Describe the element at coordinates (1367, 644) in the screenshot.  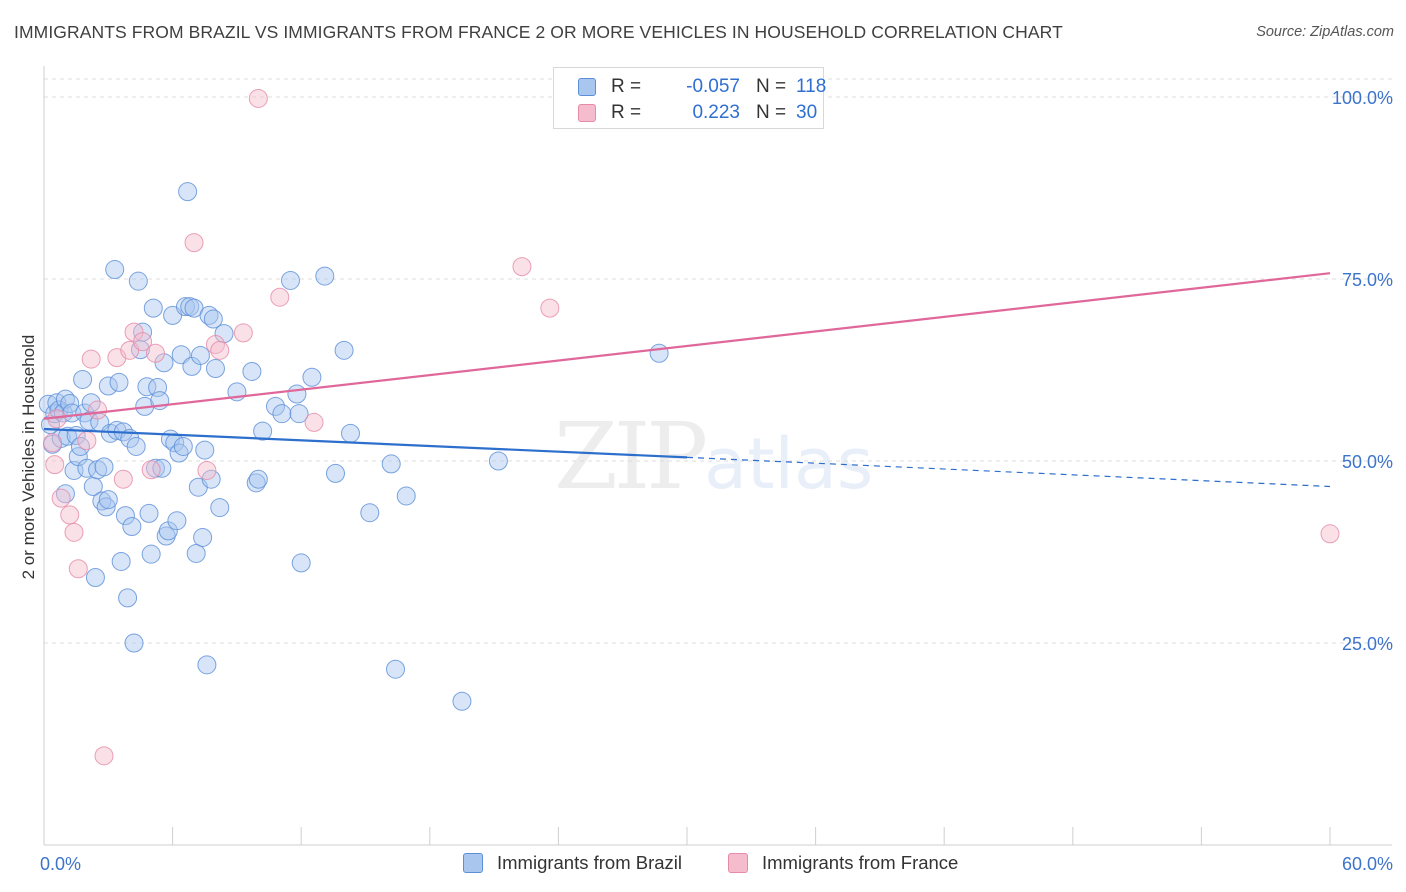
I see `y-tick-label: 25.0%` at that location.